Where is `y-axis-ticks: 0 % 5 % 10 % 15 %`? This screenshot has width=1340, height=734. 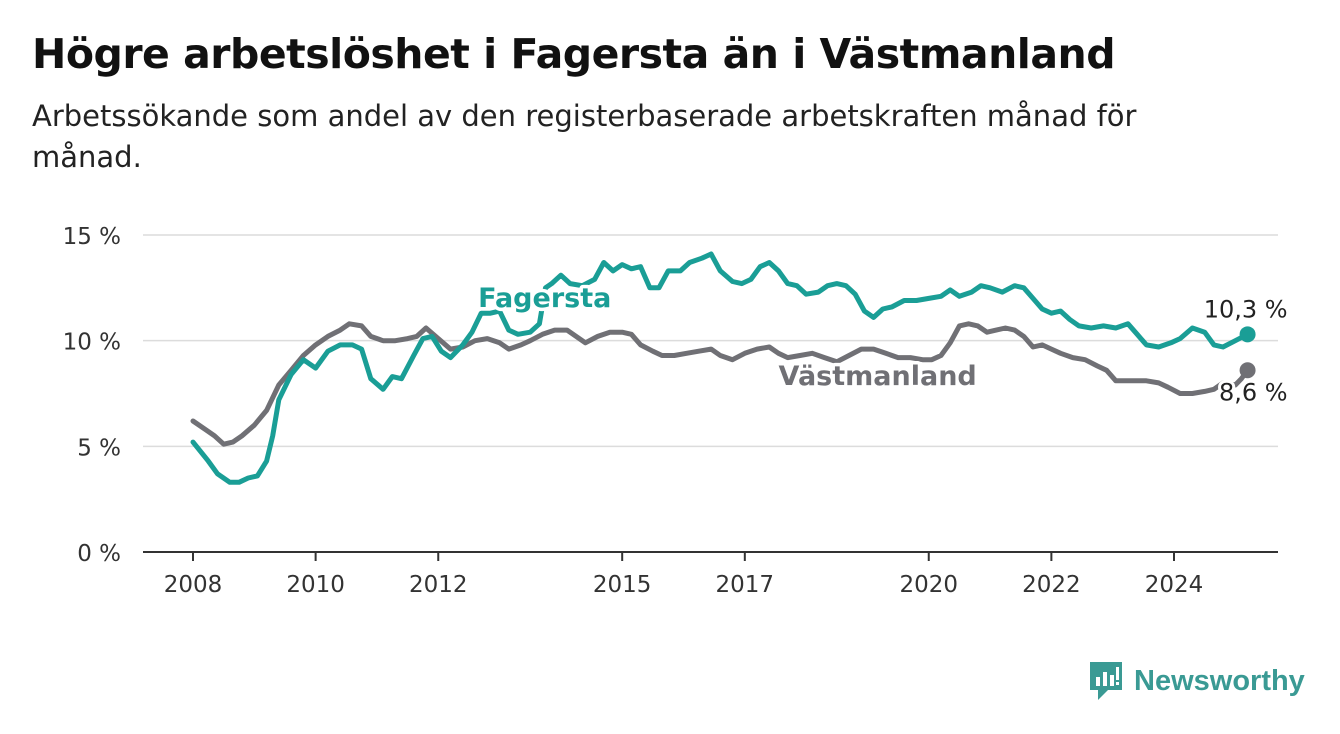 y-axis-ticks: 0 % 5 % 10 % 15 % is located at coordinates (92, 395).